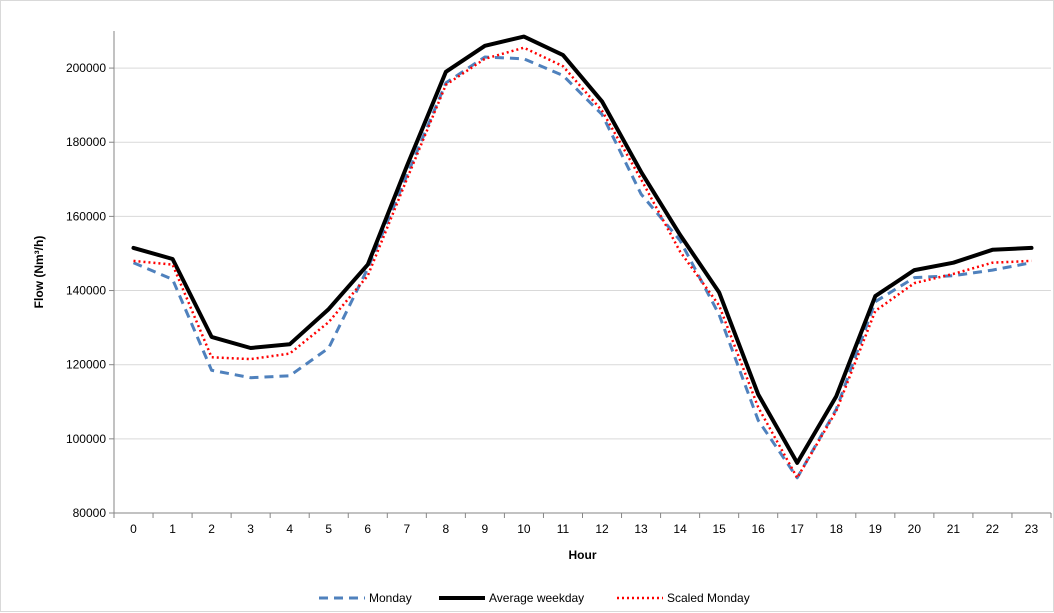  Describe the element at coordinates (90, 513) in the screenshot. I see `y-tick-label: 80000` at that location.